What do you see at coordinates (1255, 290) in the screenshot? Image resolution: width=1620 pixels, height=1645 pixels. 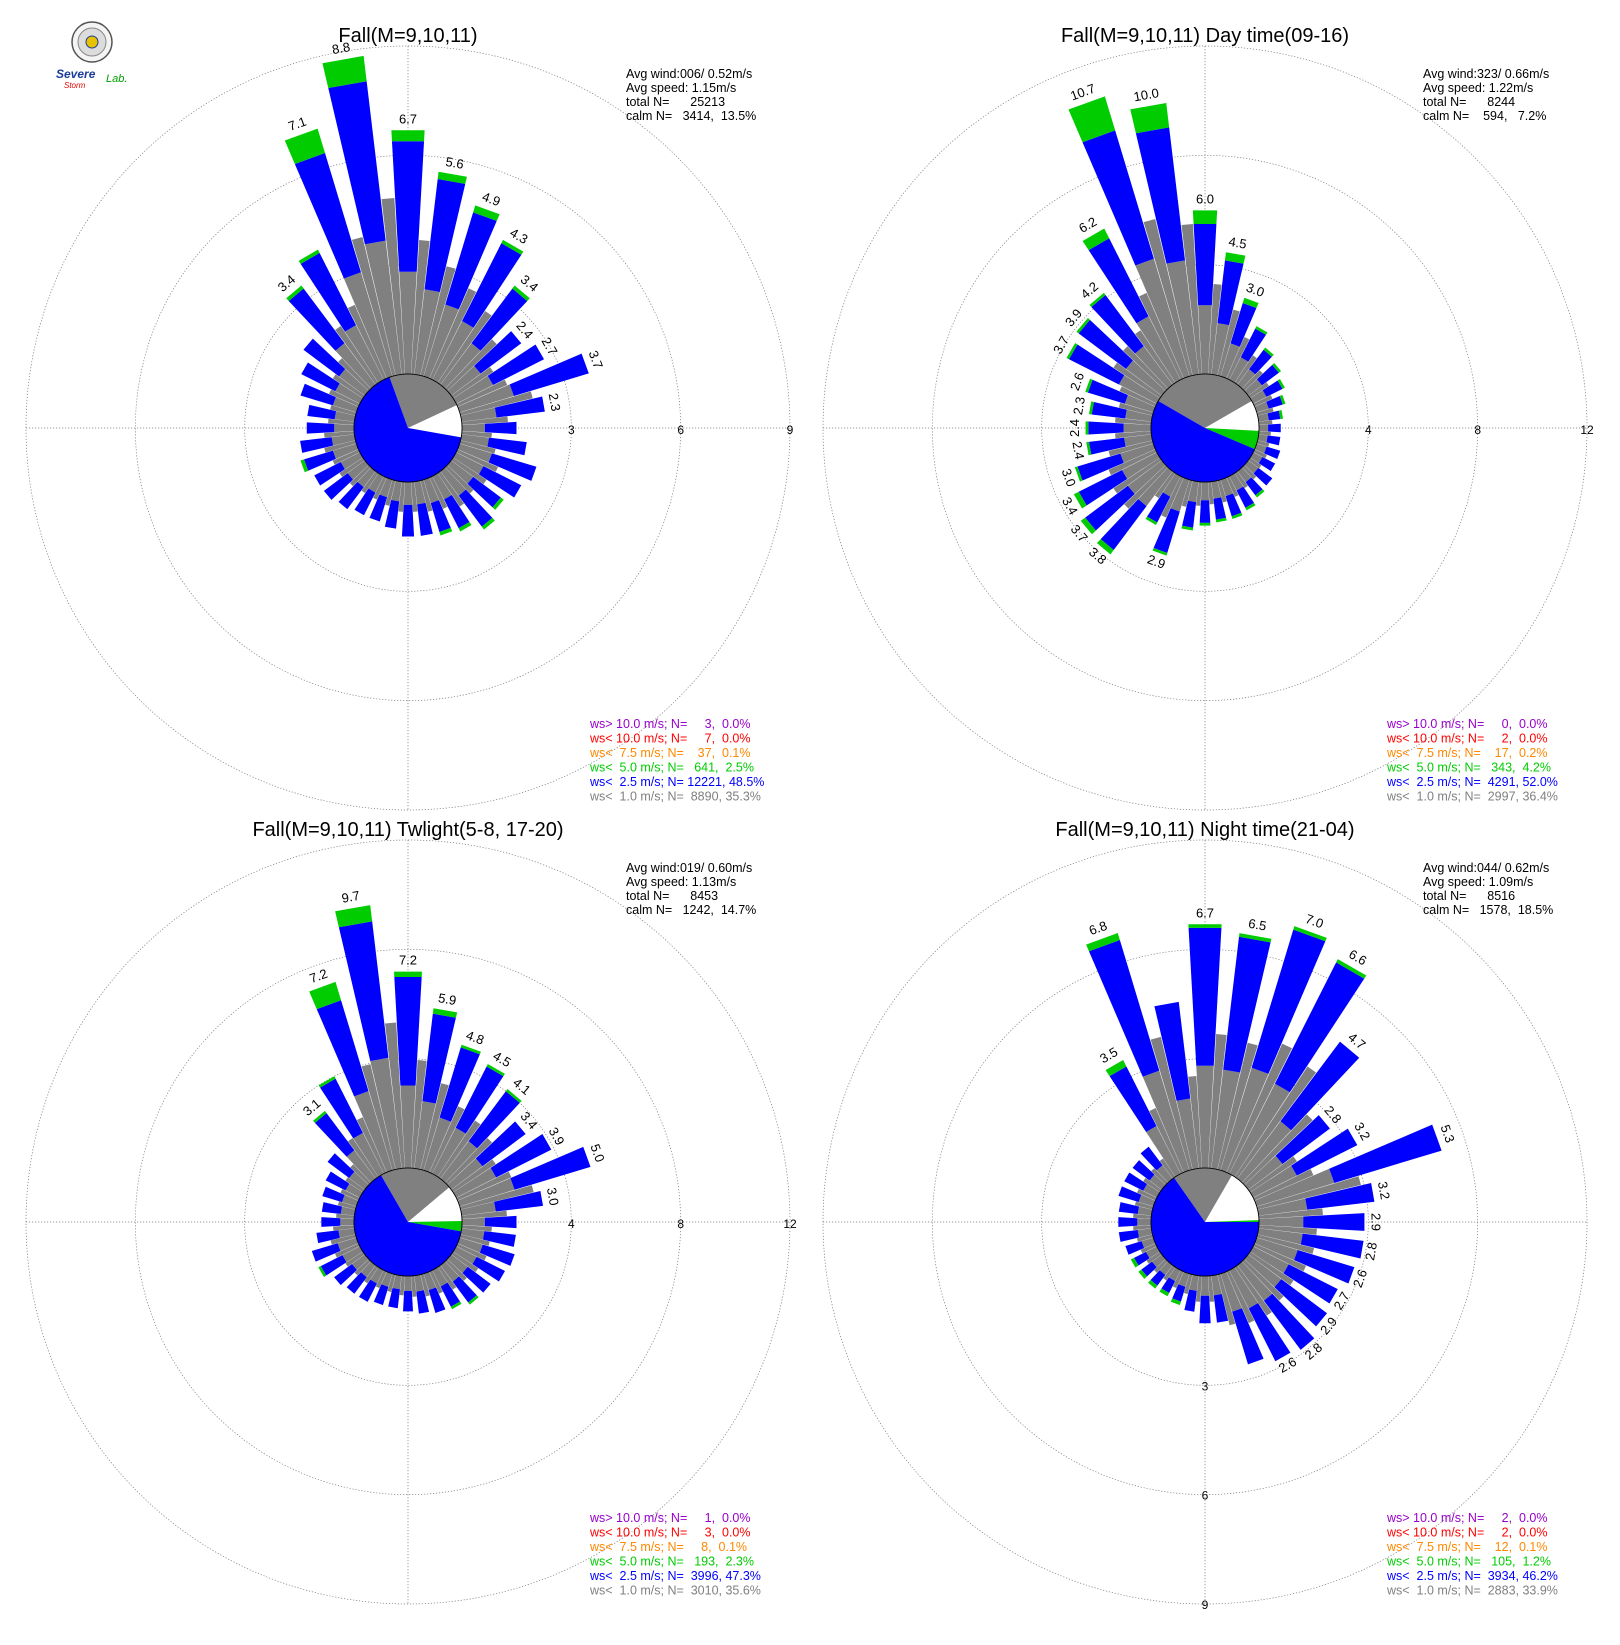 I see `bar-total-label: 3.0` at bounding box center [1255, 290].